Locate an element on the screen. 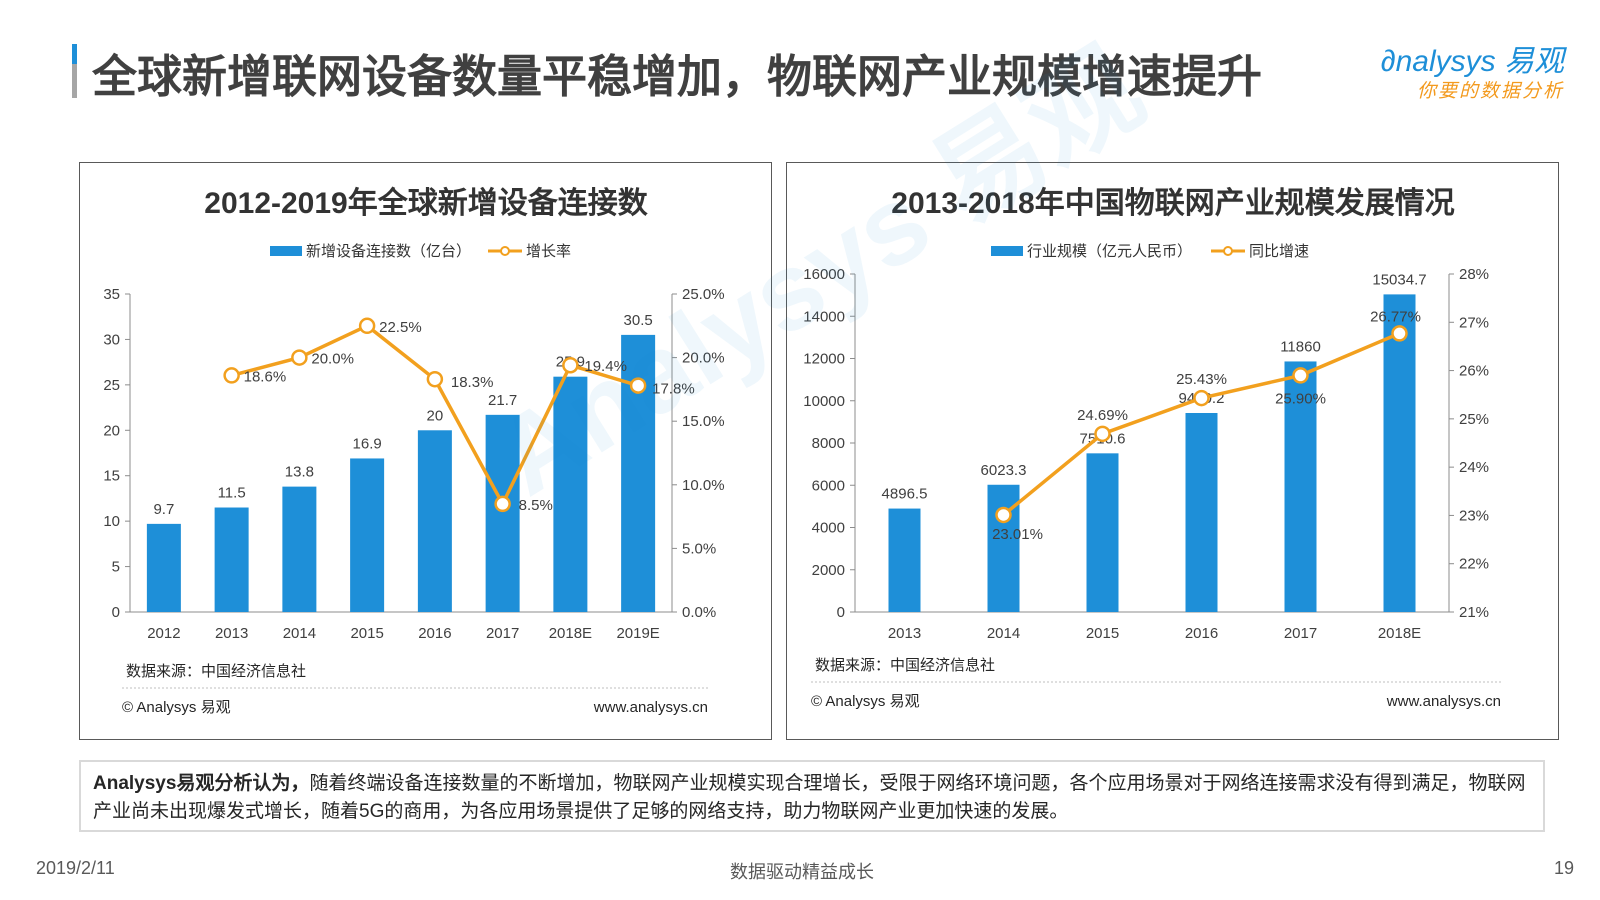 The height and width of the screenshot is (900, 1600). y-left-tick-label: 6000 is located at coordinates (828, 485).